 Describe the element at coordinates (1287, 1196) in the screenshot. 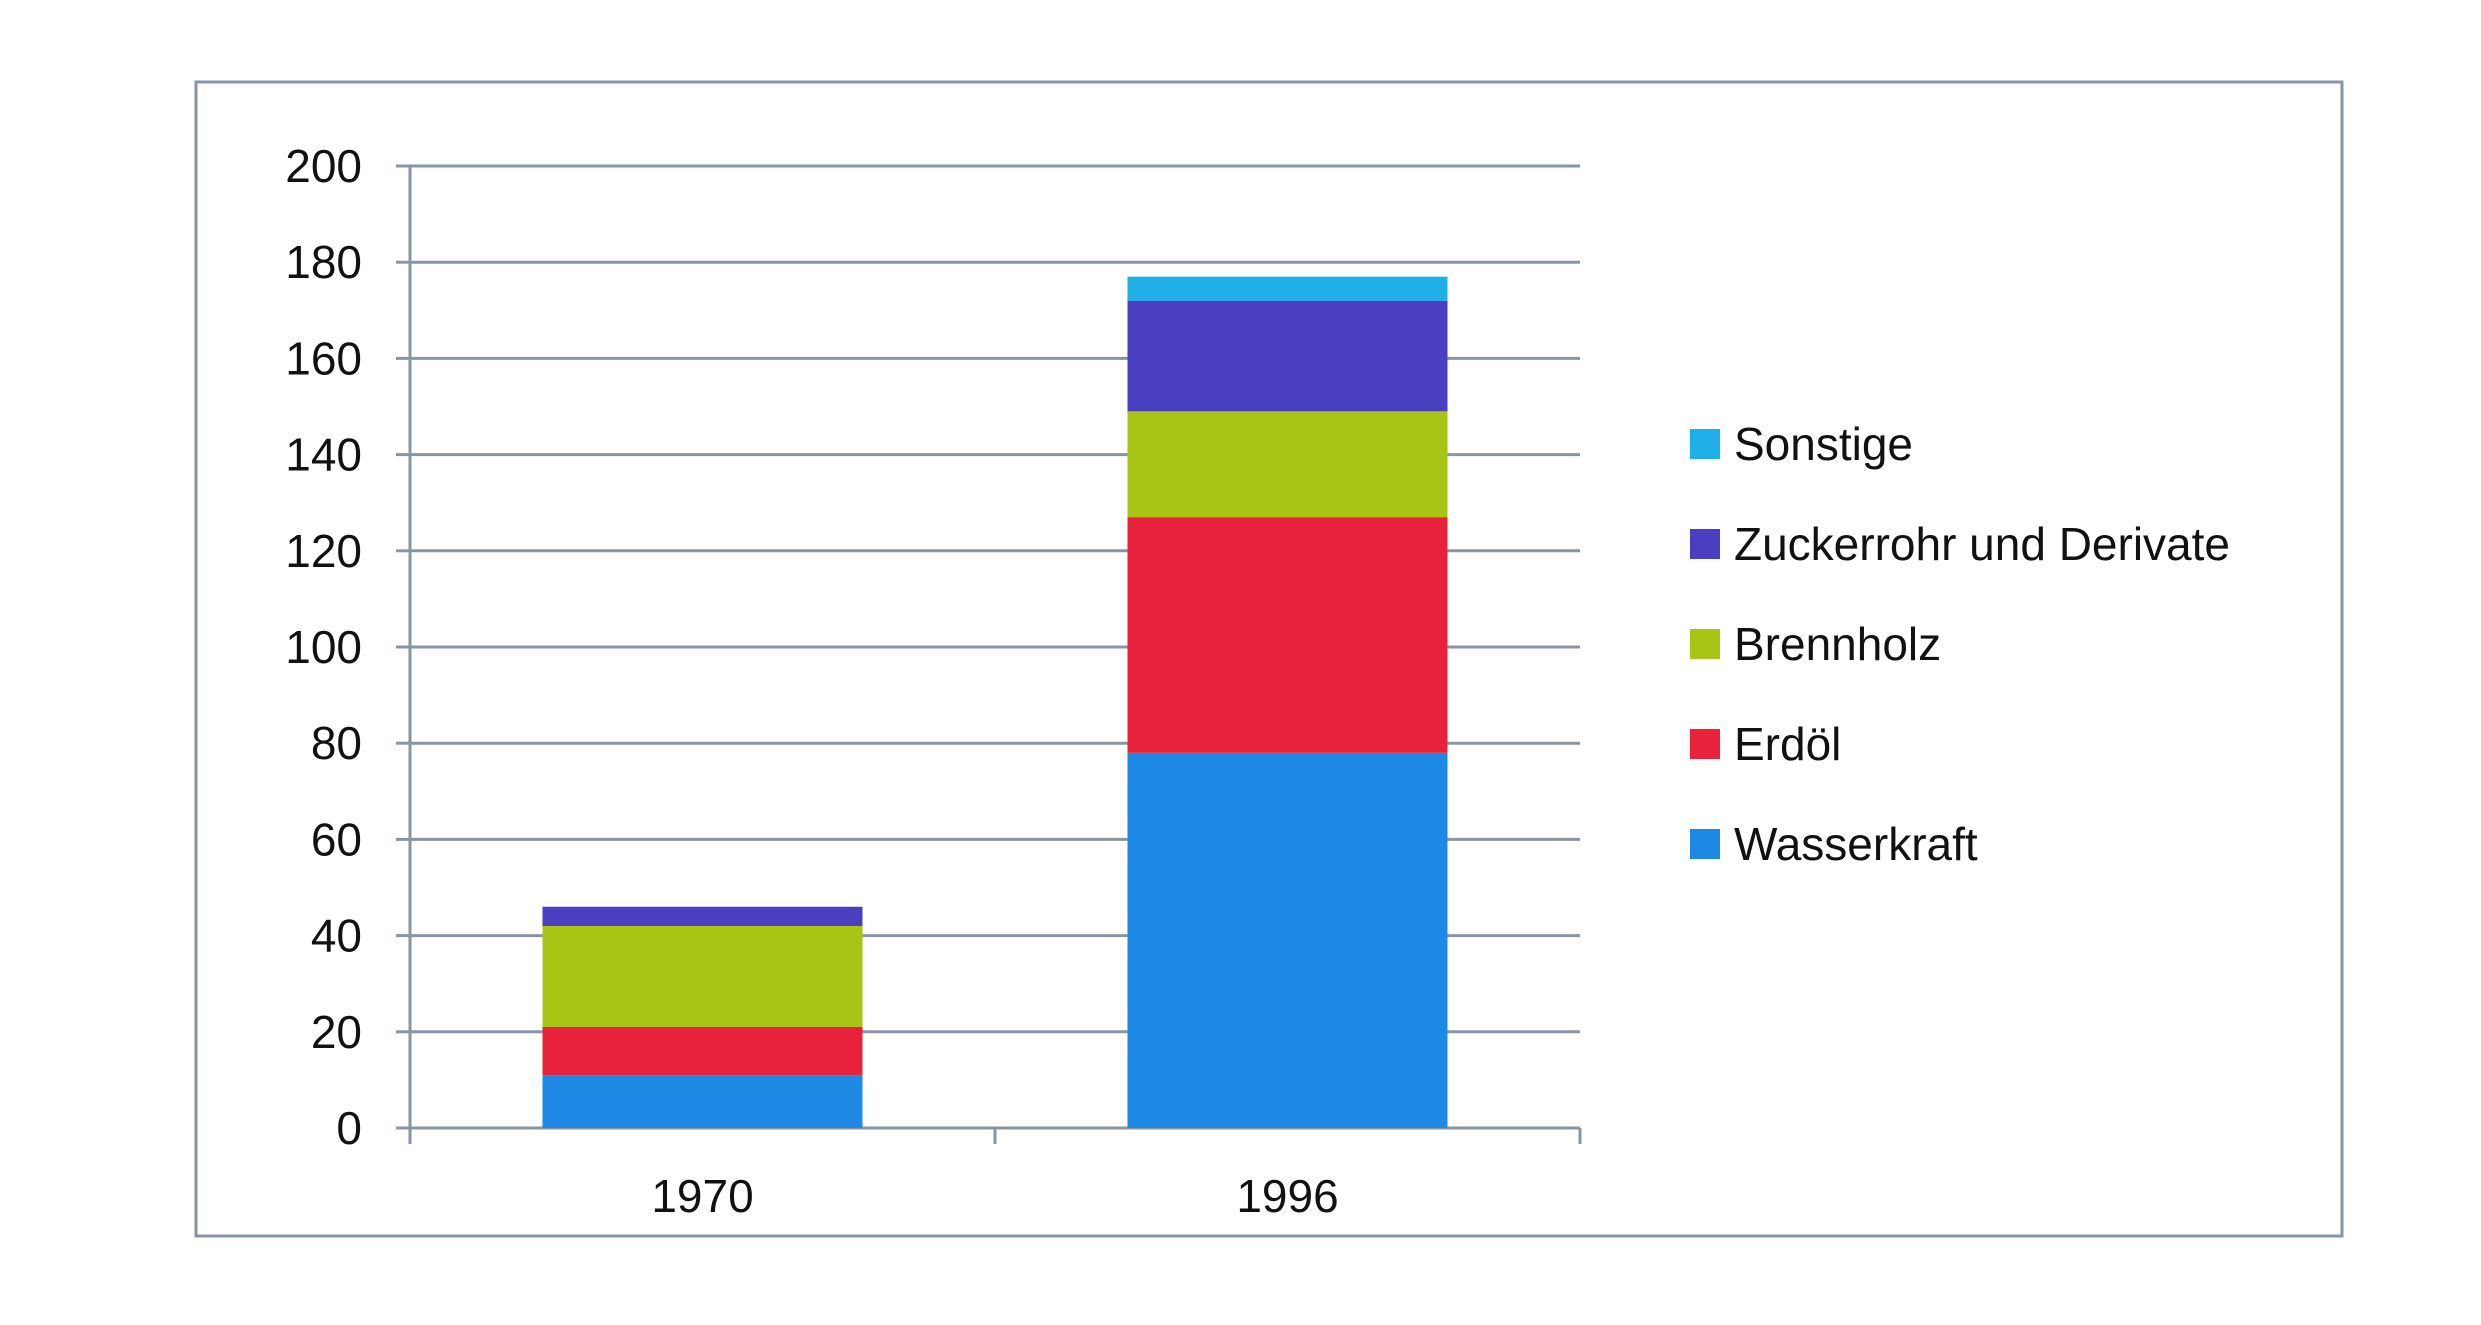

I see `x-tick-label: 1996` at that location.